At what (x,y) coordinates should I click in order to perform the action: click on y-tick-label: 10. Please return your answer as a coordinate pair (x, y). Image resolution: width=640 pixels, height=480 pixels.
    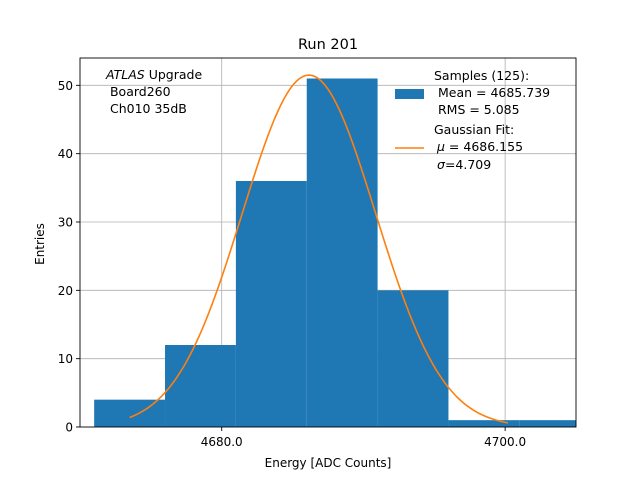
    Looking at the image, I should click on (65, 359).